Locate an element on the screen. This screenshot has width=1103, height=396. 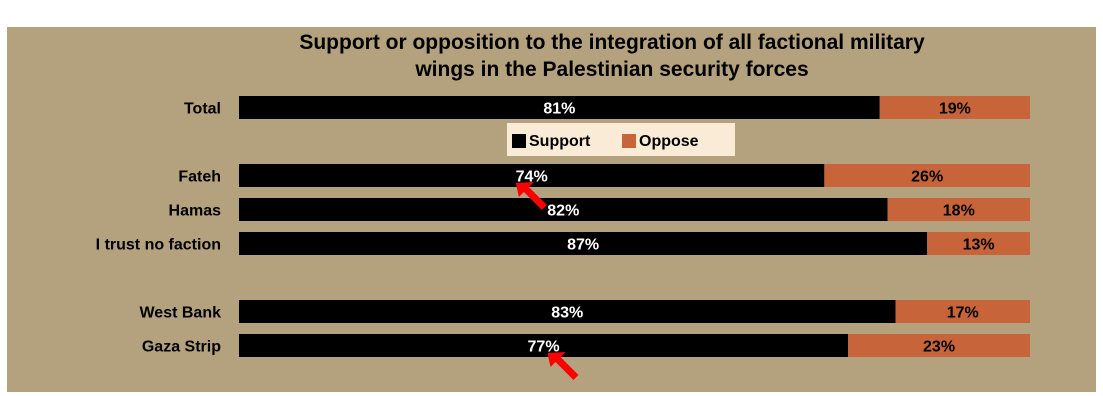
bar-support-gaza-strip is located at coordinates (544, 345).